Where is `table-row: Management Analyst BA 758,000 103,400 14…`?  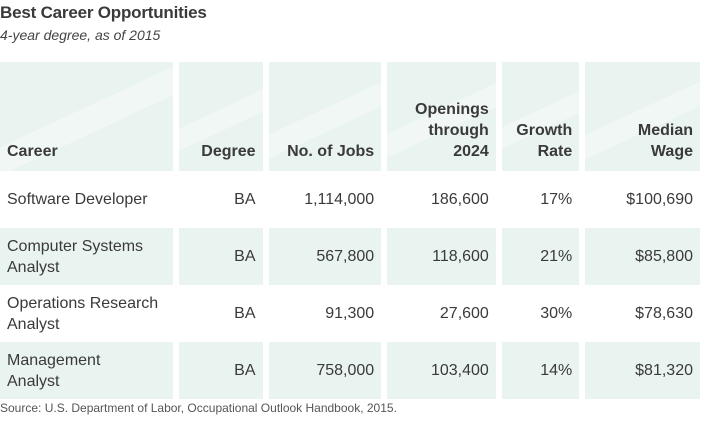
table-row: Management Analyst BA 758,000 103,400 14… is located at coordinates (350, 370).